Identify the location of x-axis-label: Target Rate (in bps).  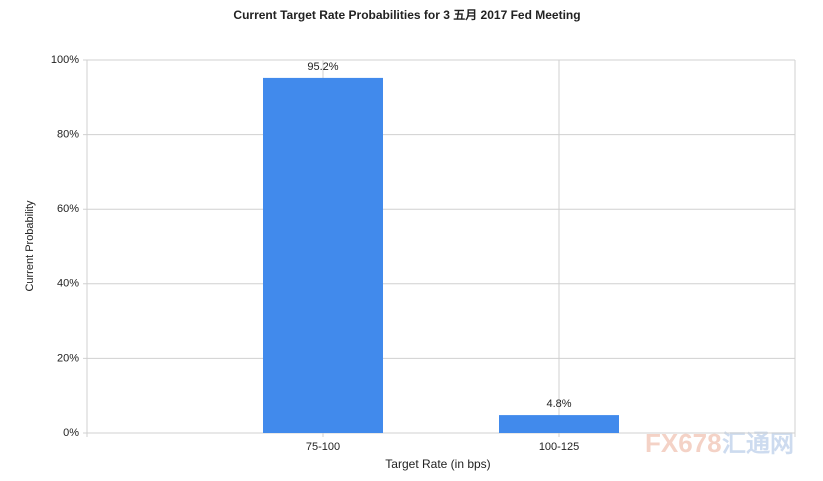
(437, 464).